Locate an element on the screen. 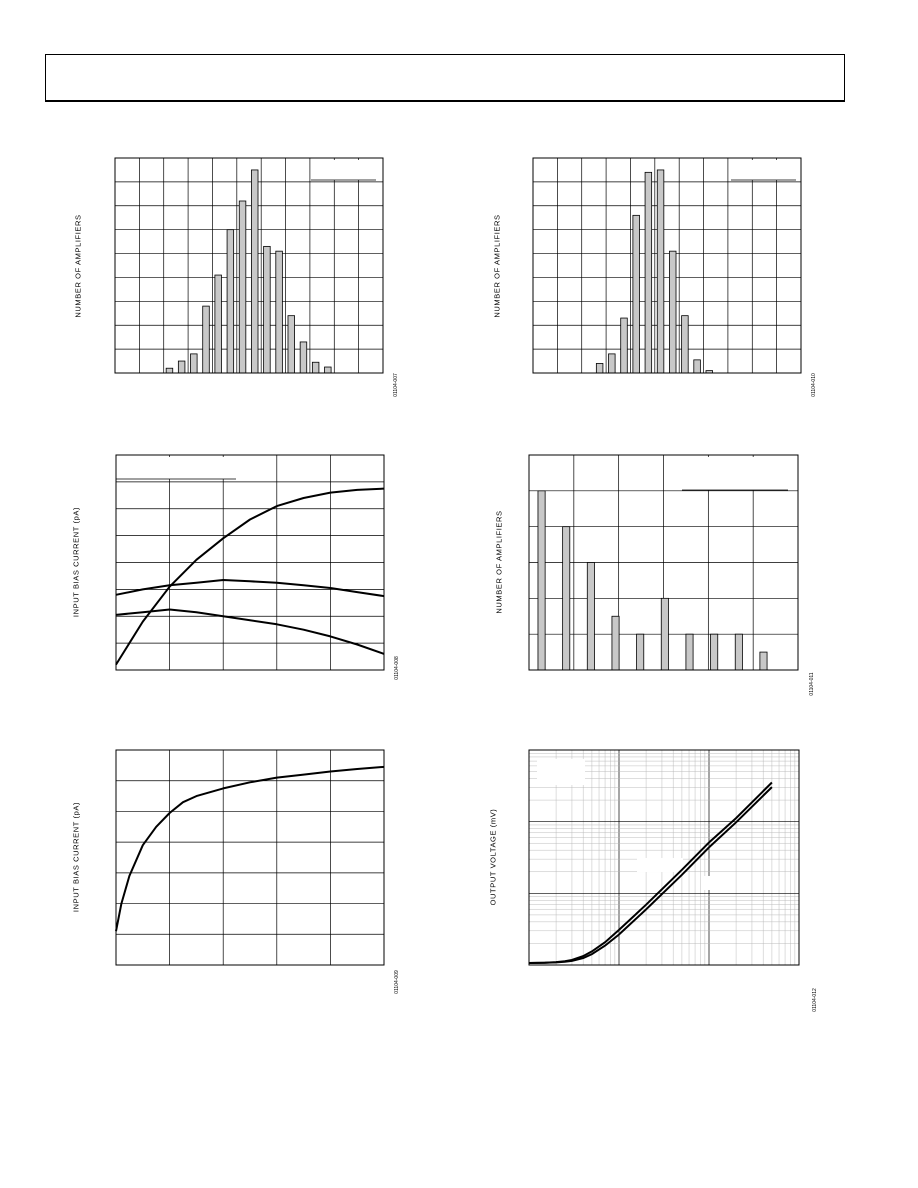 The image size is (918, 1188). fig2-histogram is located at coordinates (667, 265).